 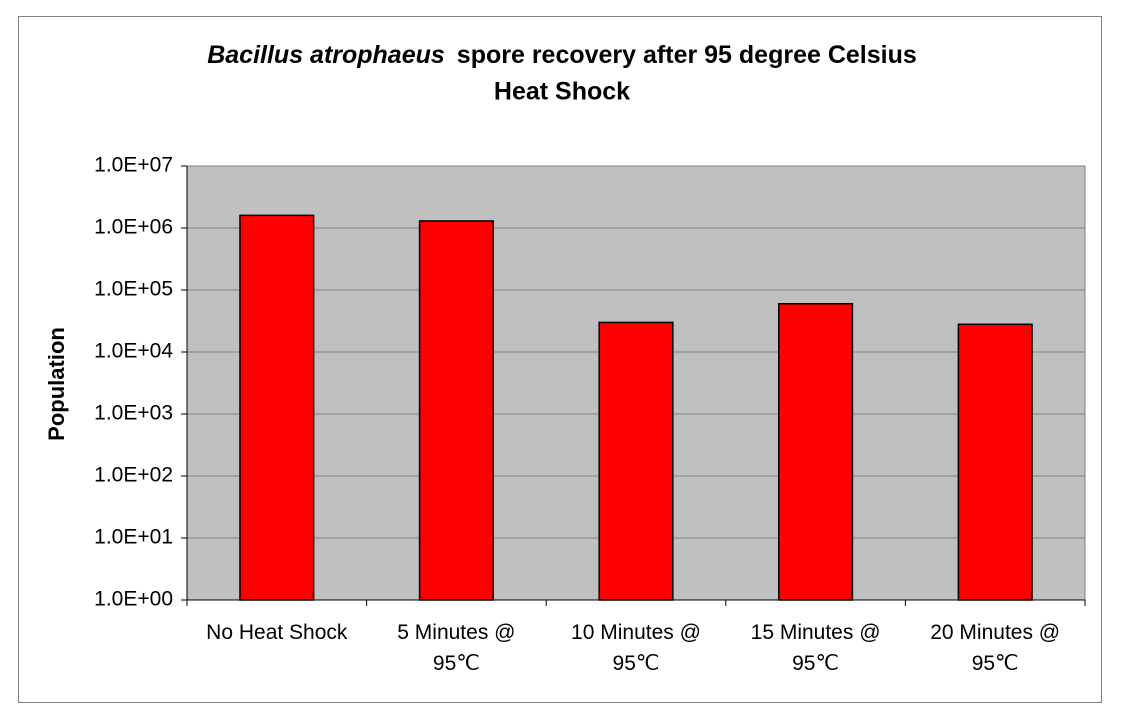 What do you see at coordinates (133, 599) in the screenshot?
I see `y-tick-label: 1.0E+00` at bounding box center [133, 599].